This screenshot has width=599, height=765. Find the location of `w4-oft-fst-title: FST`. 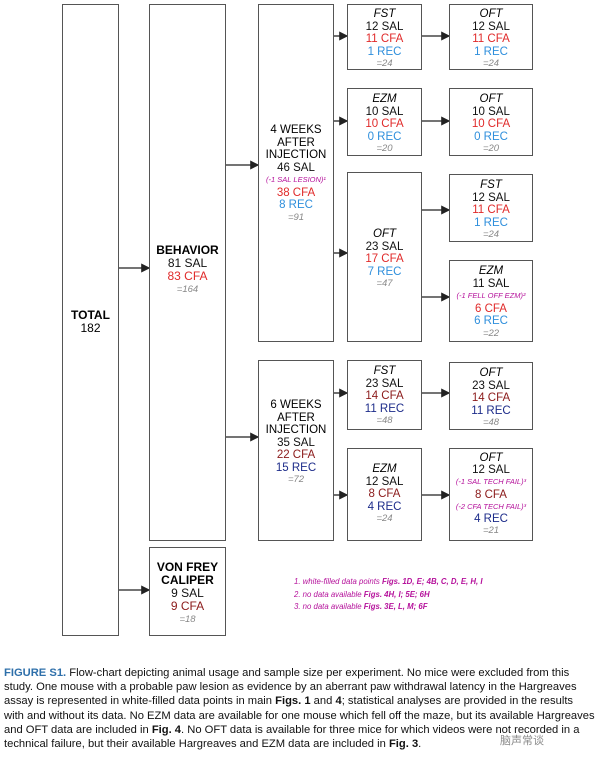

w4-oft-fst-title: FST is located at coordinates (491, 185).